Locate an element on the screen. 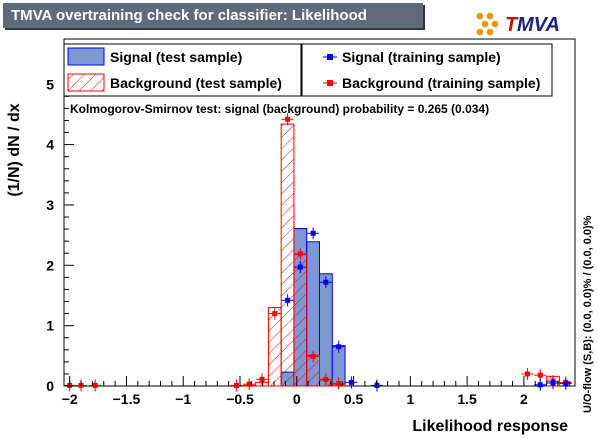 The height and width of the screenshot is (439, 598). x-tick-label: 0 is located at coordinates (297, 399).